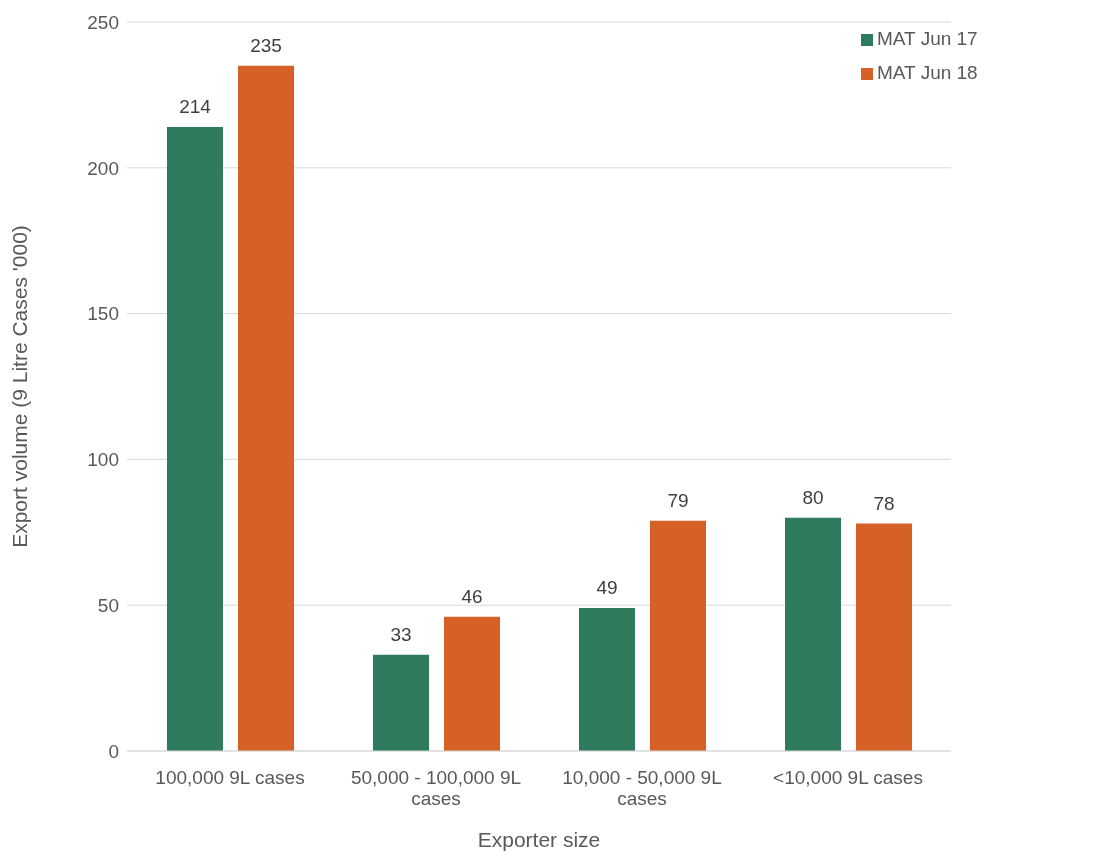 Image resolution: width=1119 pixels, height=865 pixels. What do you see at coordinates (103, 22) in the screenshot?
I see `y-tick-label: 250` at bounding box center [103, 22].